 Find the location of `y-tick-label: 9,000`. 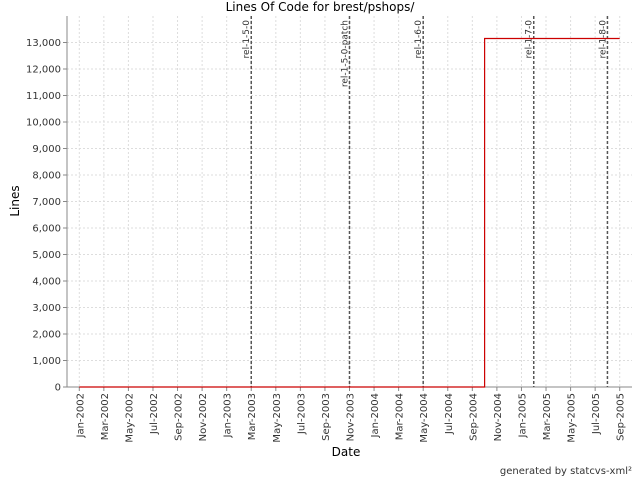

y-tick-label: 9,000 is located at coordinates (46, 149).